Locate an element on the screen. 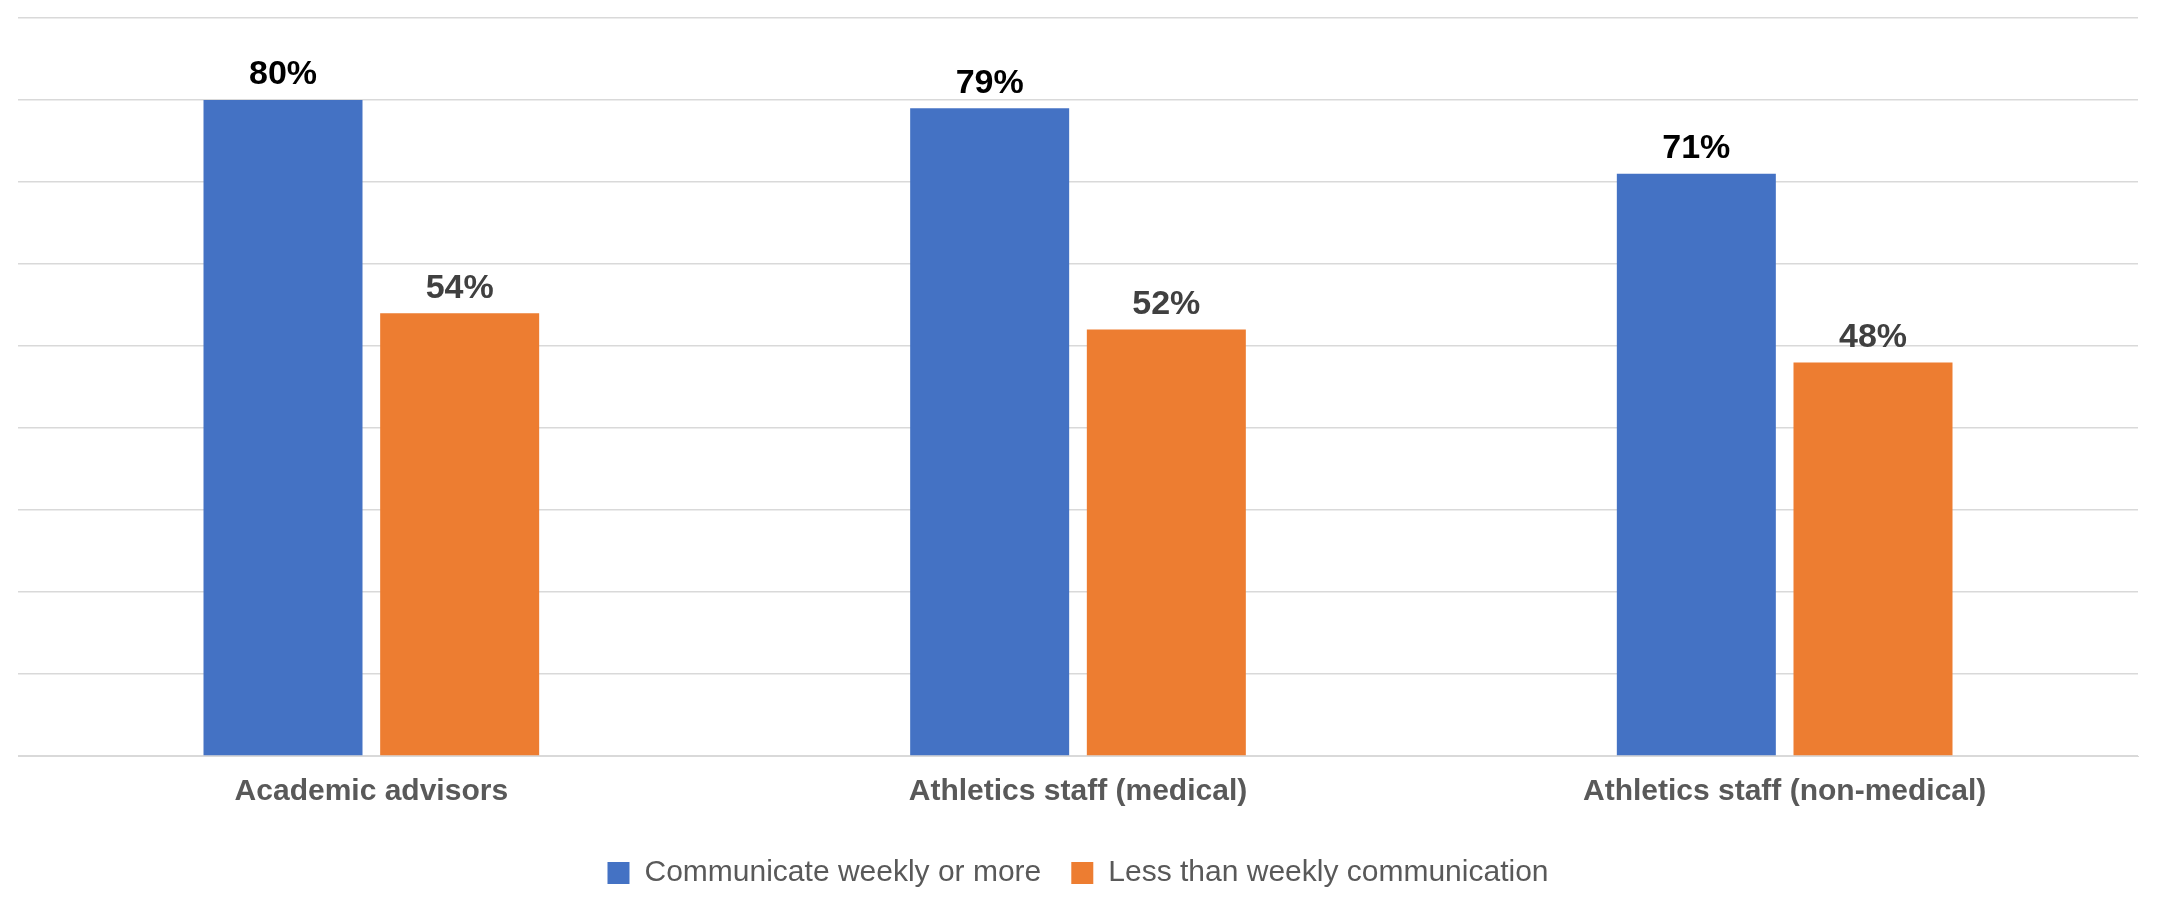 The image size is (2163, 912). legend-label: Less than weekly communication is located at coordinates (1328, 871).